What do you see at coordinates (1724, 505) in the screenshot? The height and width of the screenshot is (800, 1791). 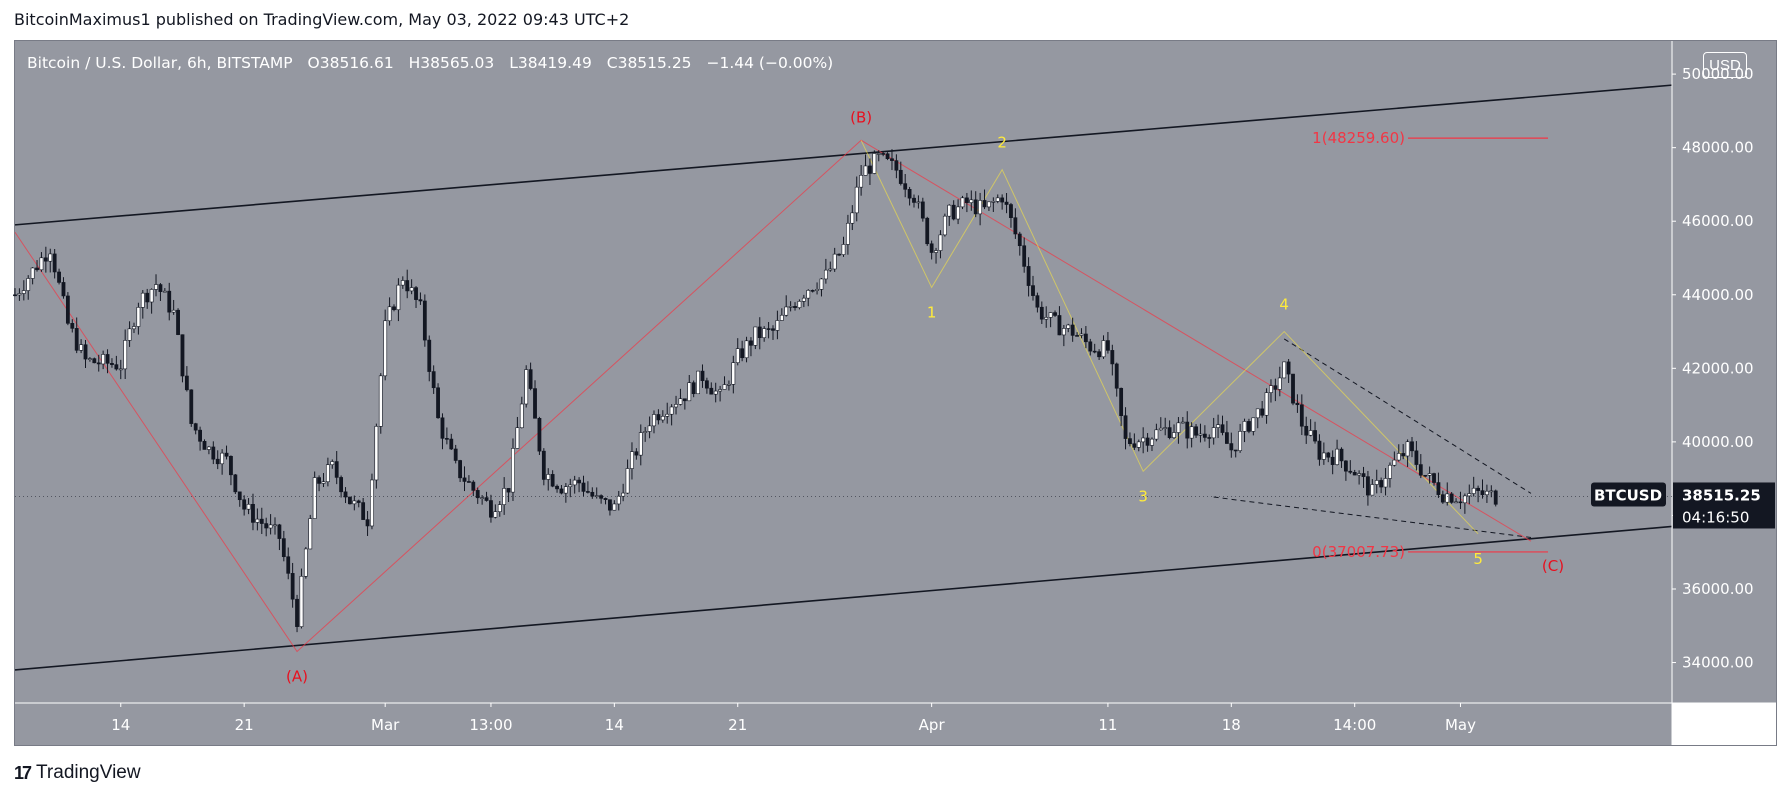 I see `price-tag-box` at bounding box center [1724, 505].